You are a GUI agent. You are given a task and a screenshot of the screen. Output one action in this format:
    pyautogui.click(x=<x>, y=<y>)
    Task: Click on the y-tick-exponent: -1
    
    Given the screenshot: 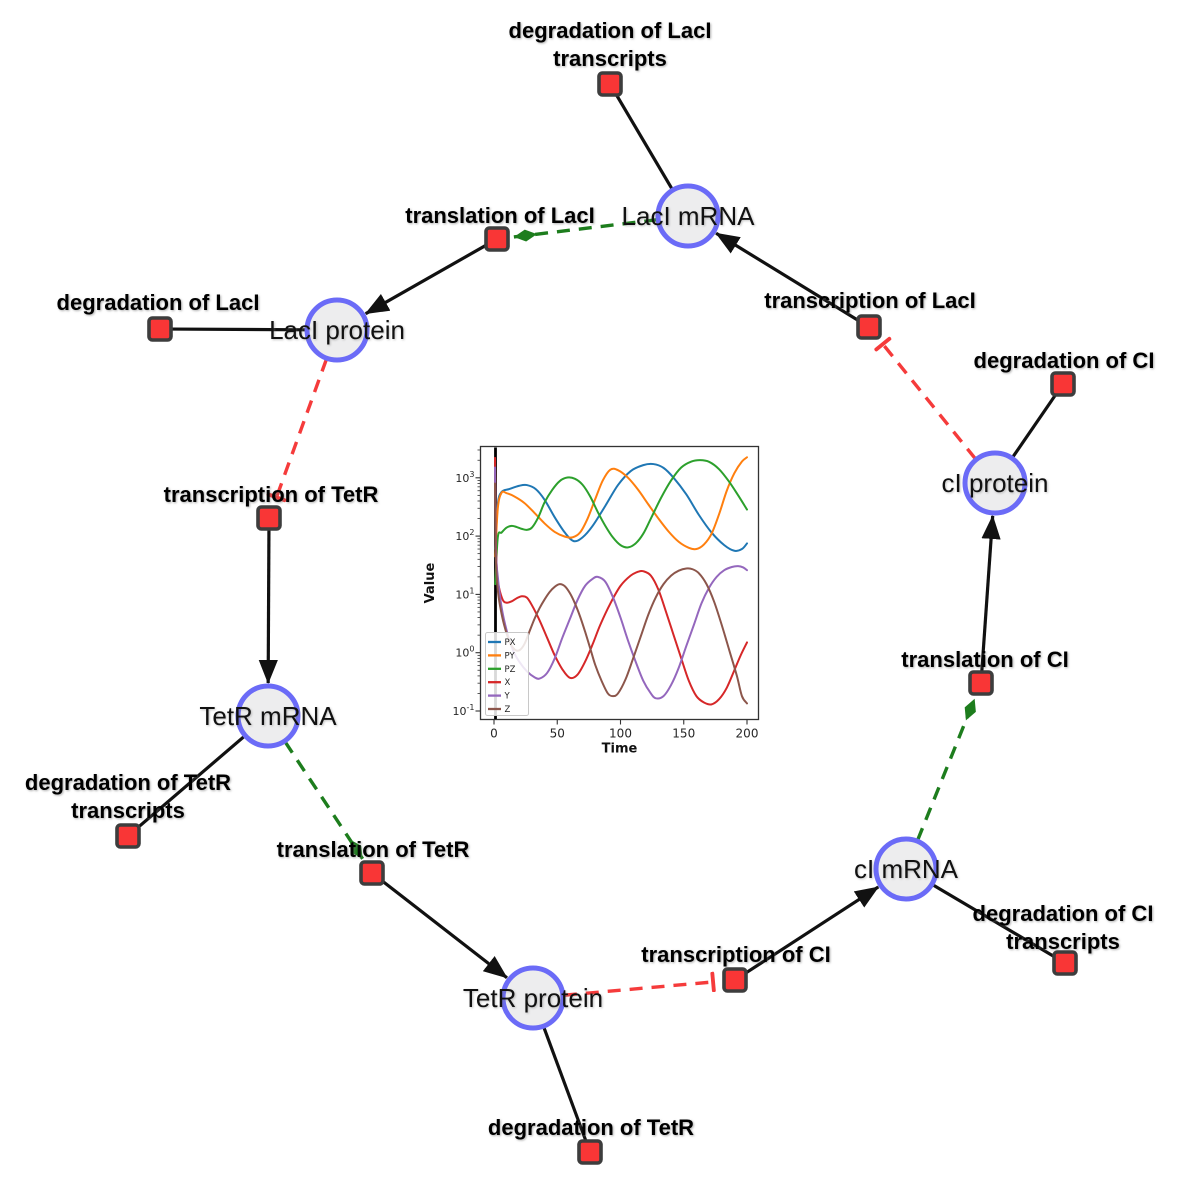 What is the action you would take?
    pyautogui.click(x=471, y=707)
    